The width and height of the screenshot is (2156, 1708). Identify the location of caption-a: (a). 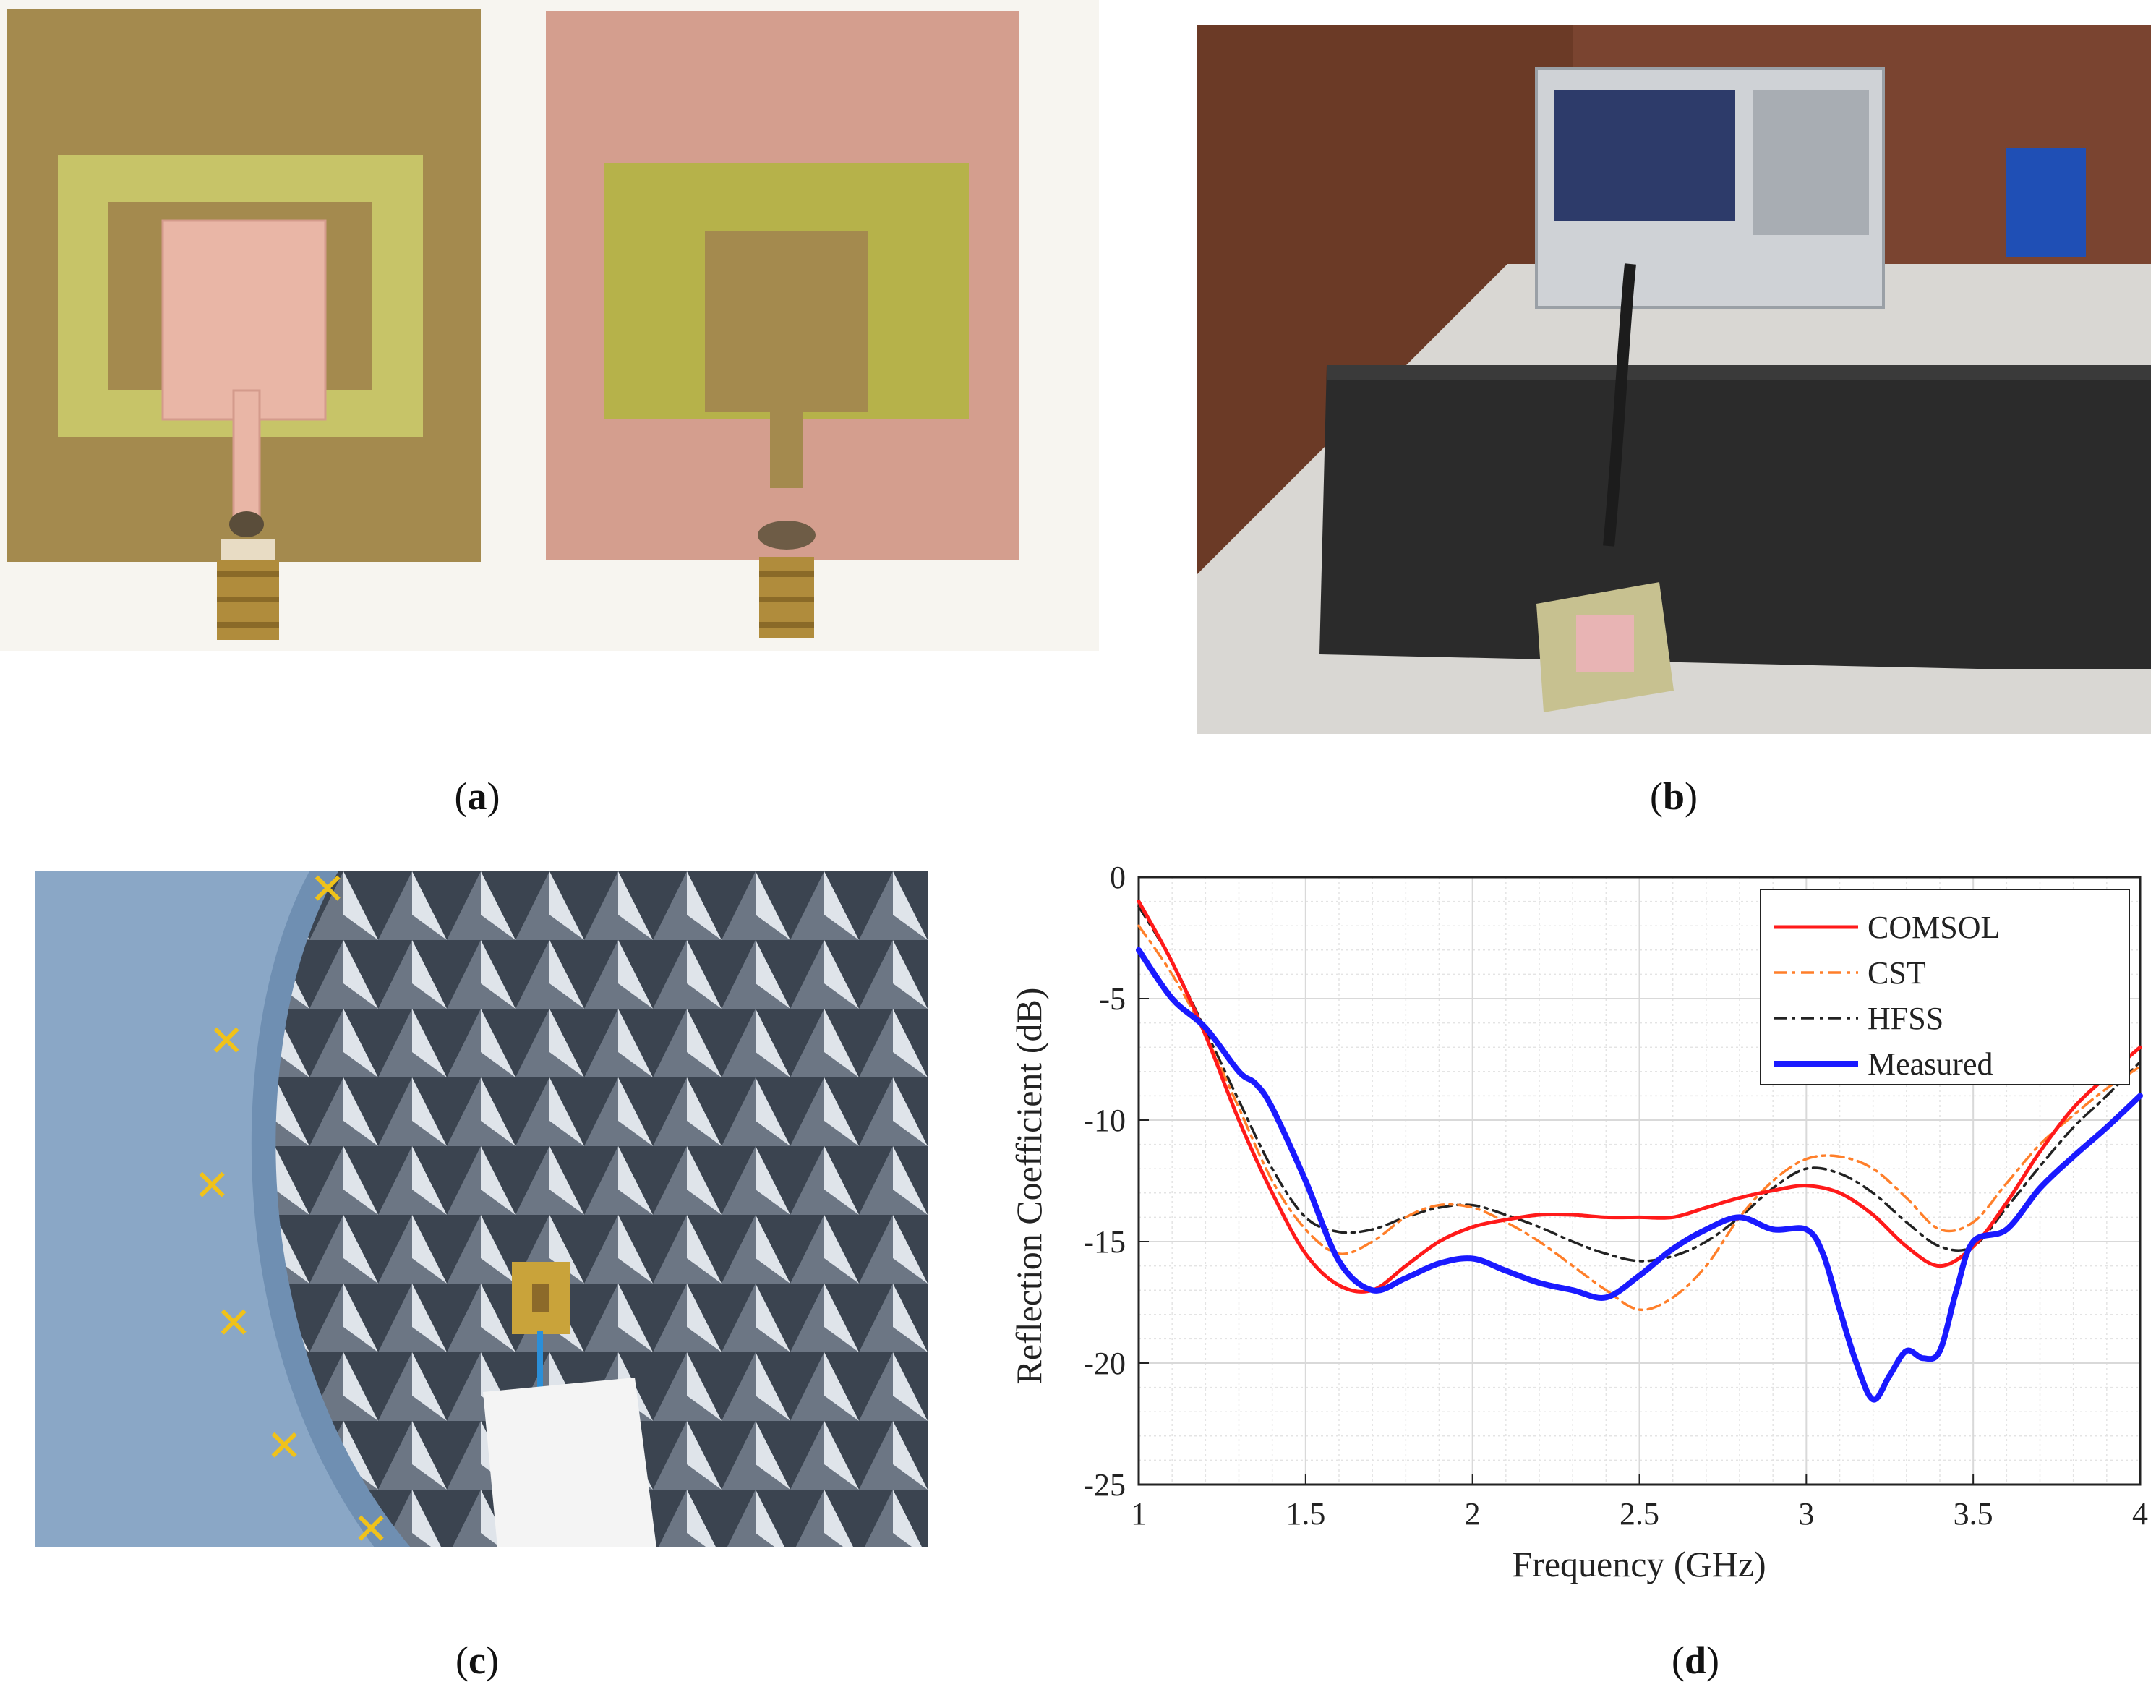
(477, 796).